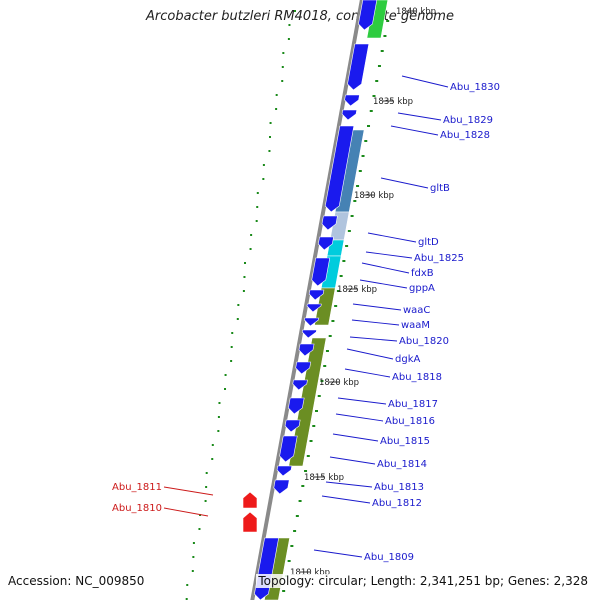 The height and width of the screenshot is (600, 600). What do you see at coordinates (465, 135) in the screenshot?
I see `gene-label-abu_1828: Abu_1828` at bounding box center [465, 135].